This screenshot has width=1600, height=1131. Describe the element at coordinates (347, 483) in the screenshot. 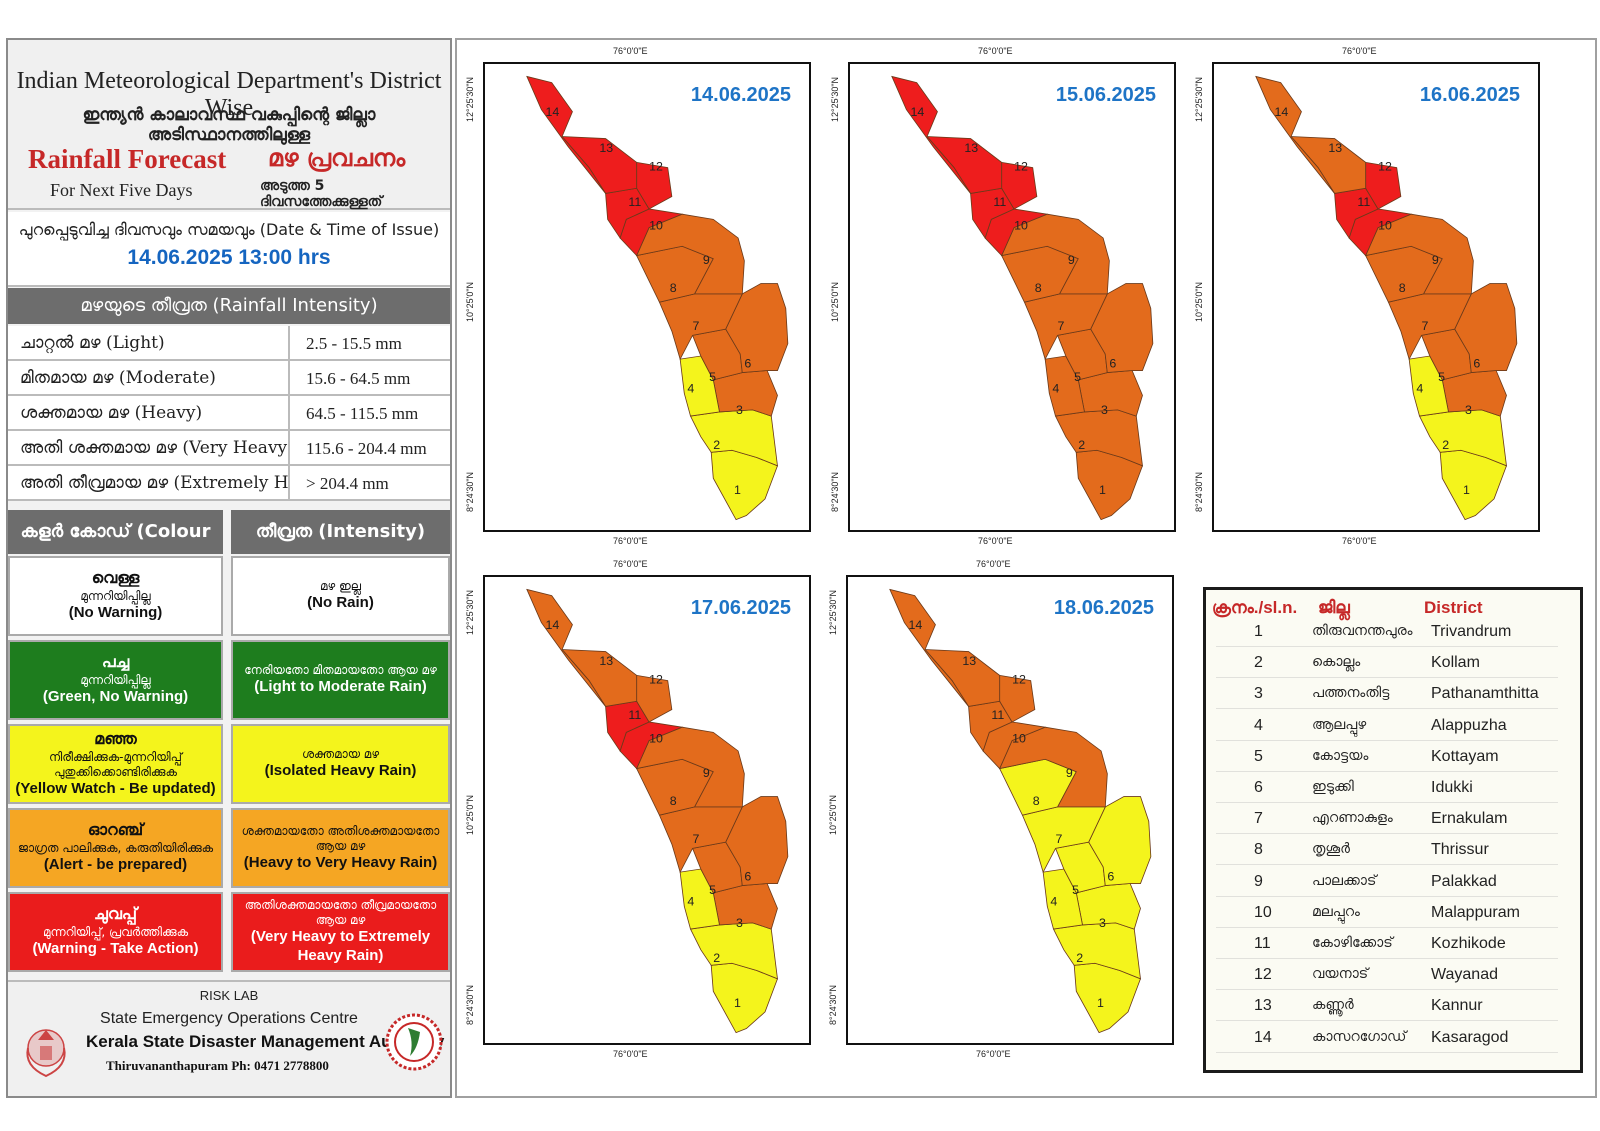

I see `intensity-range: > 204.4 mm` at that location.